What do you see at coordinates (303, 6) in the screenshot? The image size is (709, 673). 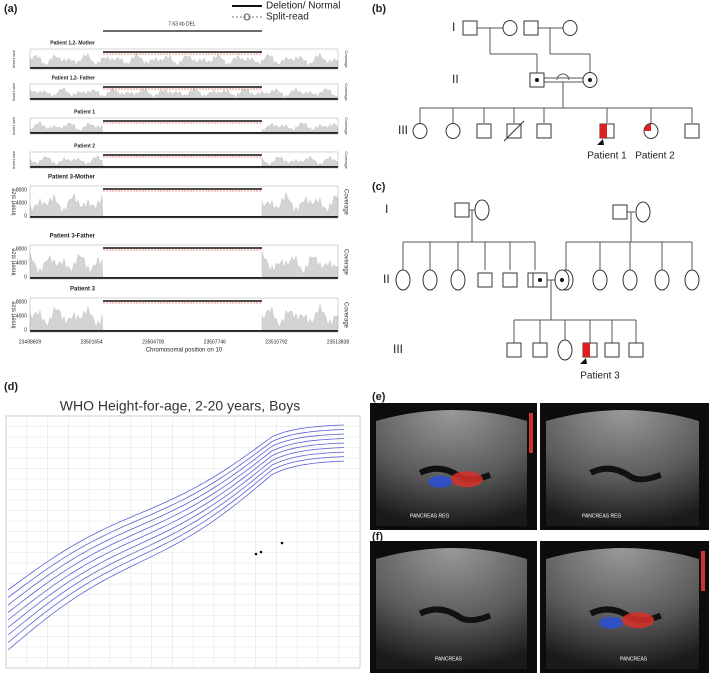 I see `legend-entry: Deletion/ Normal` at bounding box center [303, 6].